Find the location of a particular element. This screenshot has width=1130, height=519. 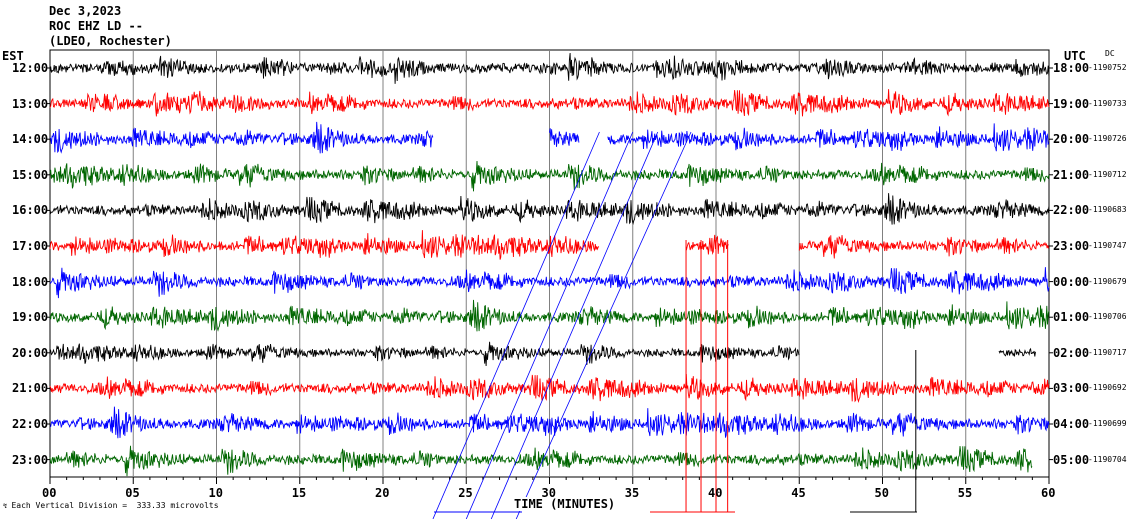

right-time-label: 04:00 is located at coordinates (1071, 424).